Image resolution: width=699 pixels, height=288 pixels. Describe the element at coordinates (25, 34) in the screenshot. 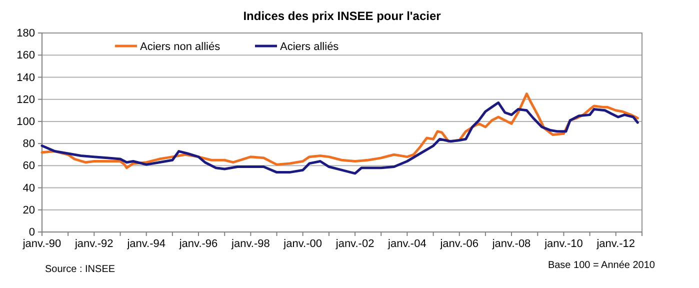

I see `y-tick-label: 180` at that location.